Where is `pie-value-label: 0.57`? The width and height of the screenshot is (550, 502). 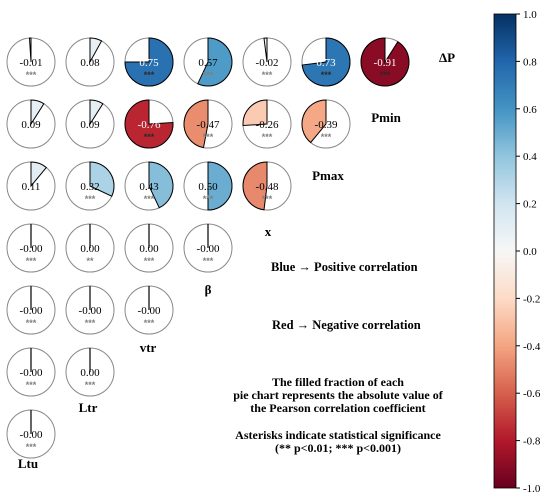 pie-value-label: 0.57 is located at coordinates (208, 63).